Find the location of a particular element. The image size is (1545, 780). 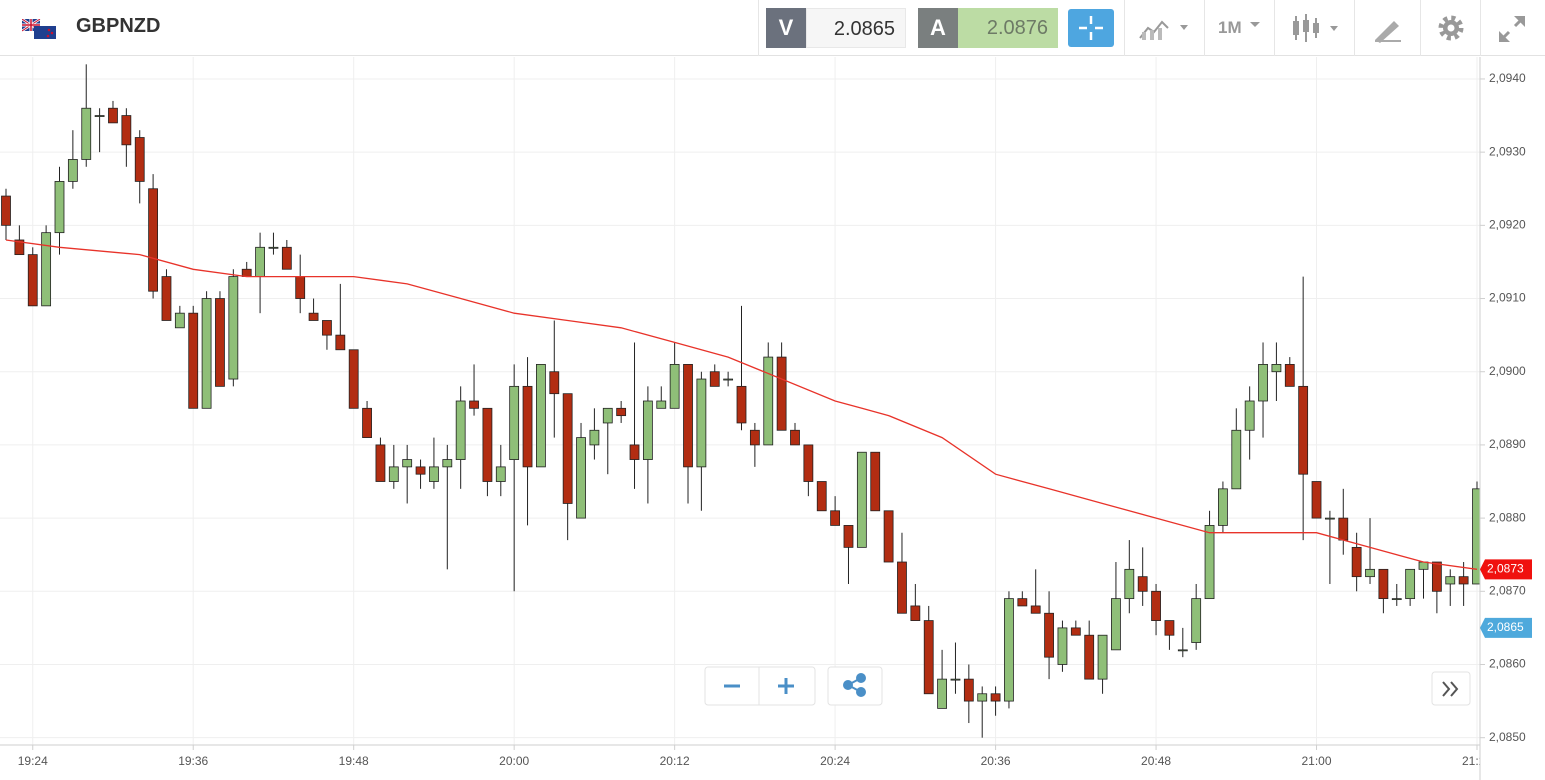

x-tick-label: 20:00 is located at coordinates (514, 761).